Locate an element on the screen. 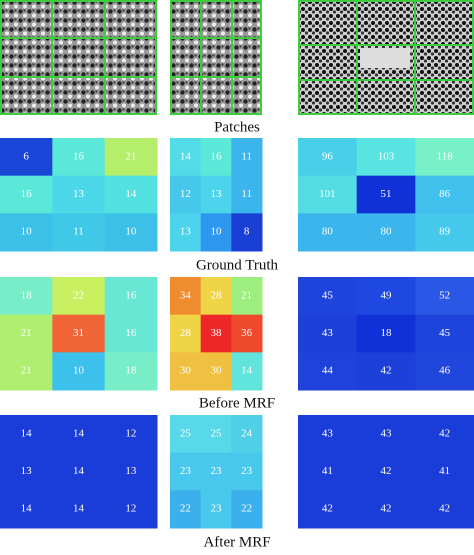 Image resolution: width=474 pixels, height=555 pixels. cell-value: 21 is located at coordinates (26, 371).